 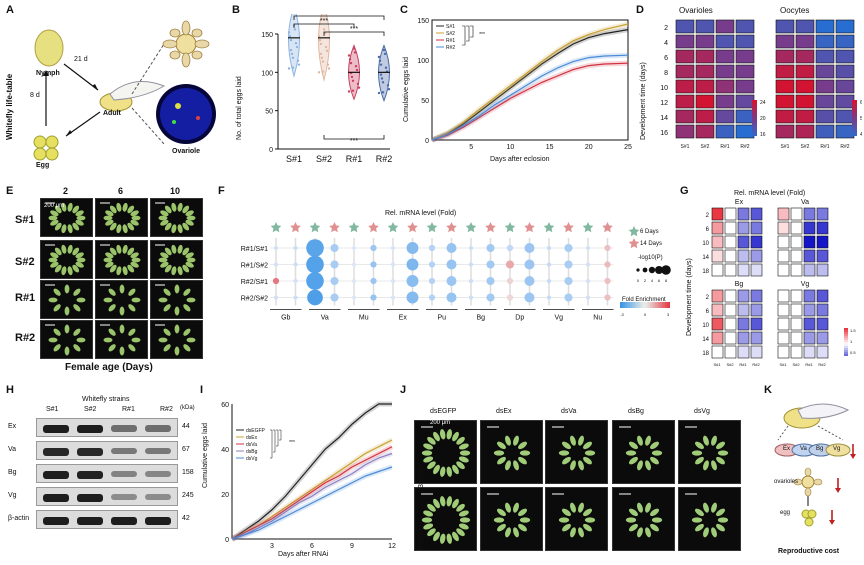 What do you see at coordinates (645, 270) in the screenshot?
I see `f-size-legend-dot` at bounding box center [645, 270].